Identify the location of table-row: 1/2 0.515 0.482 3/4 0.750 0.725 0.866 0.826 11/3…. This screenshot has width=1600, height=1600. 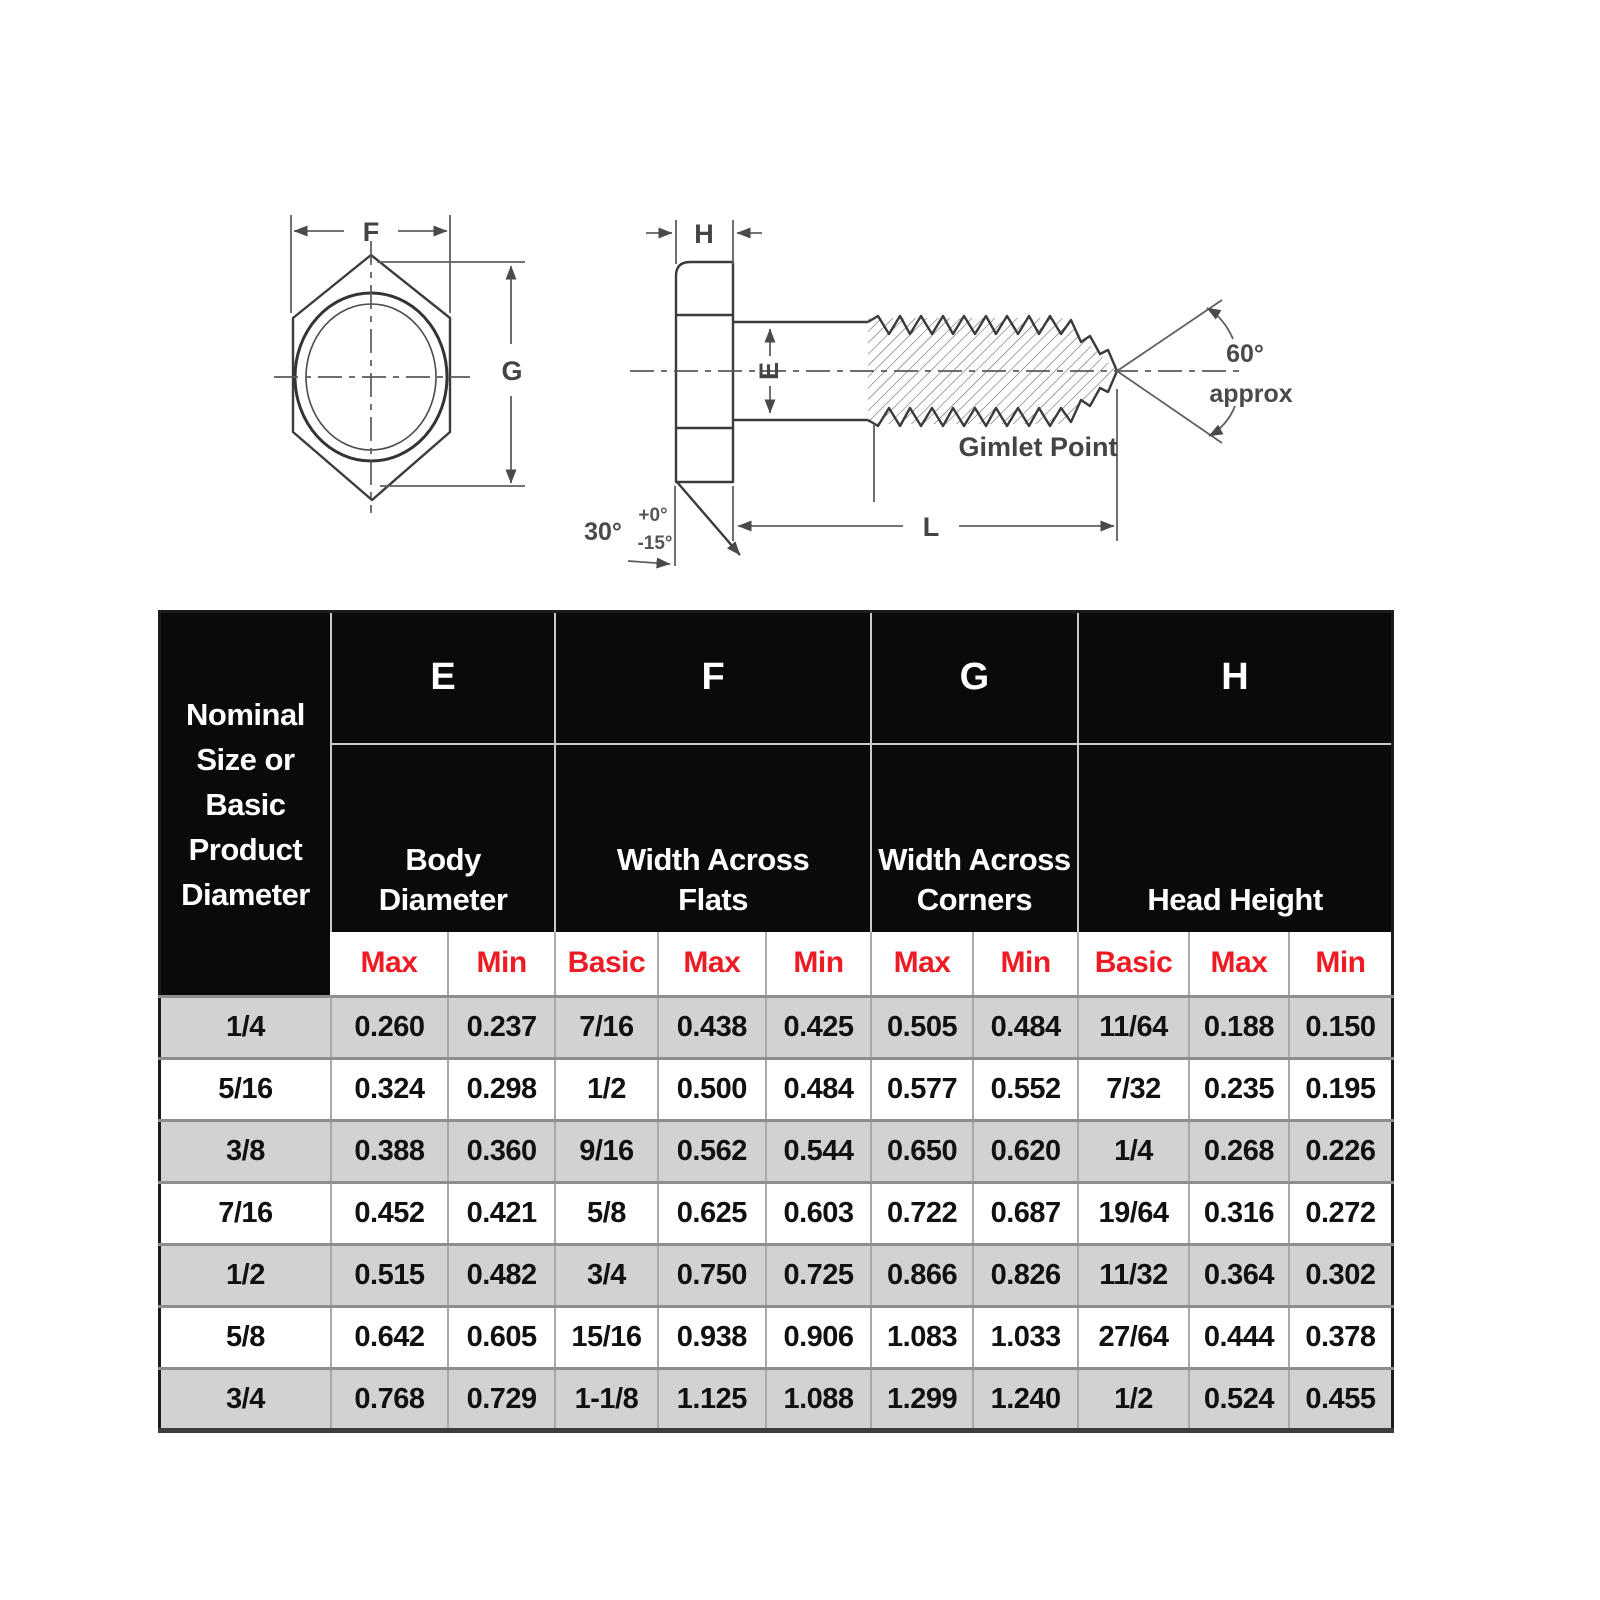
(776, 1275).